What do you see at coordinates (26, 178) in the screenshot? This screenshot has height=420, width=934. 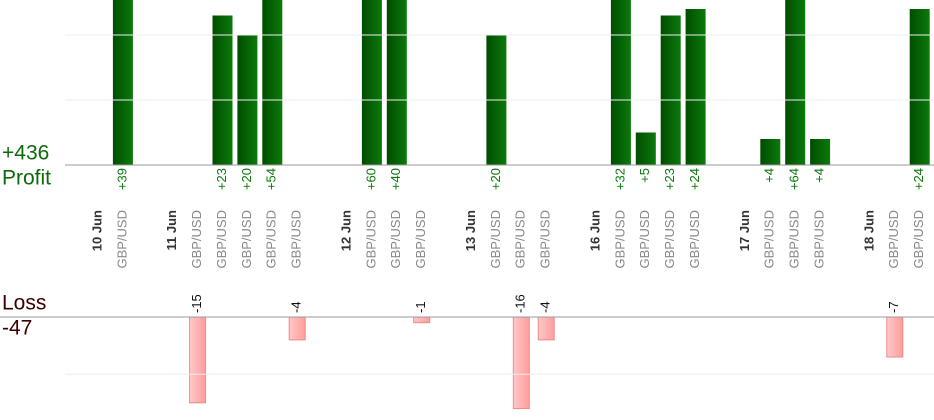 I see `profit-label: Profit` at bounding box center [26, 178].